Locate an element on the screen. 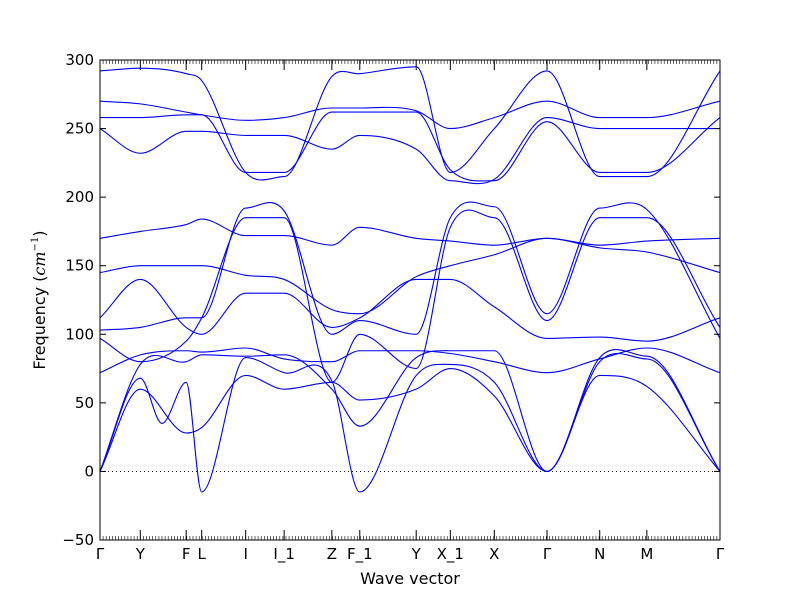 Image resolution: width=800 pixels, height=600 pixels. y-tick-label: 300 is located at coordinates (79, 60).